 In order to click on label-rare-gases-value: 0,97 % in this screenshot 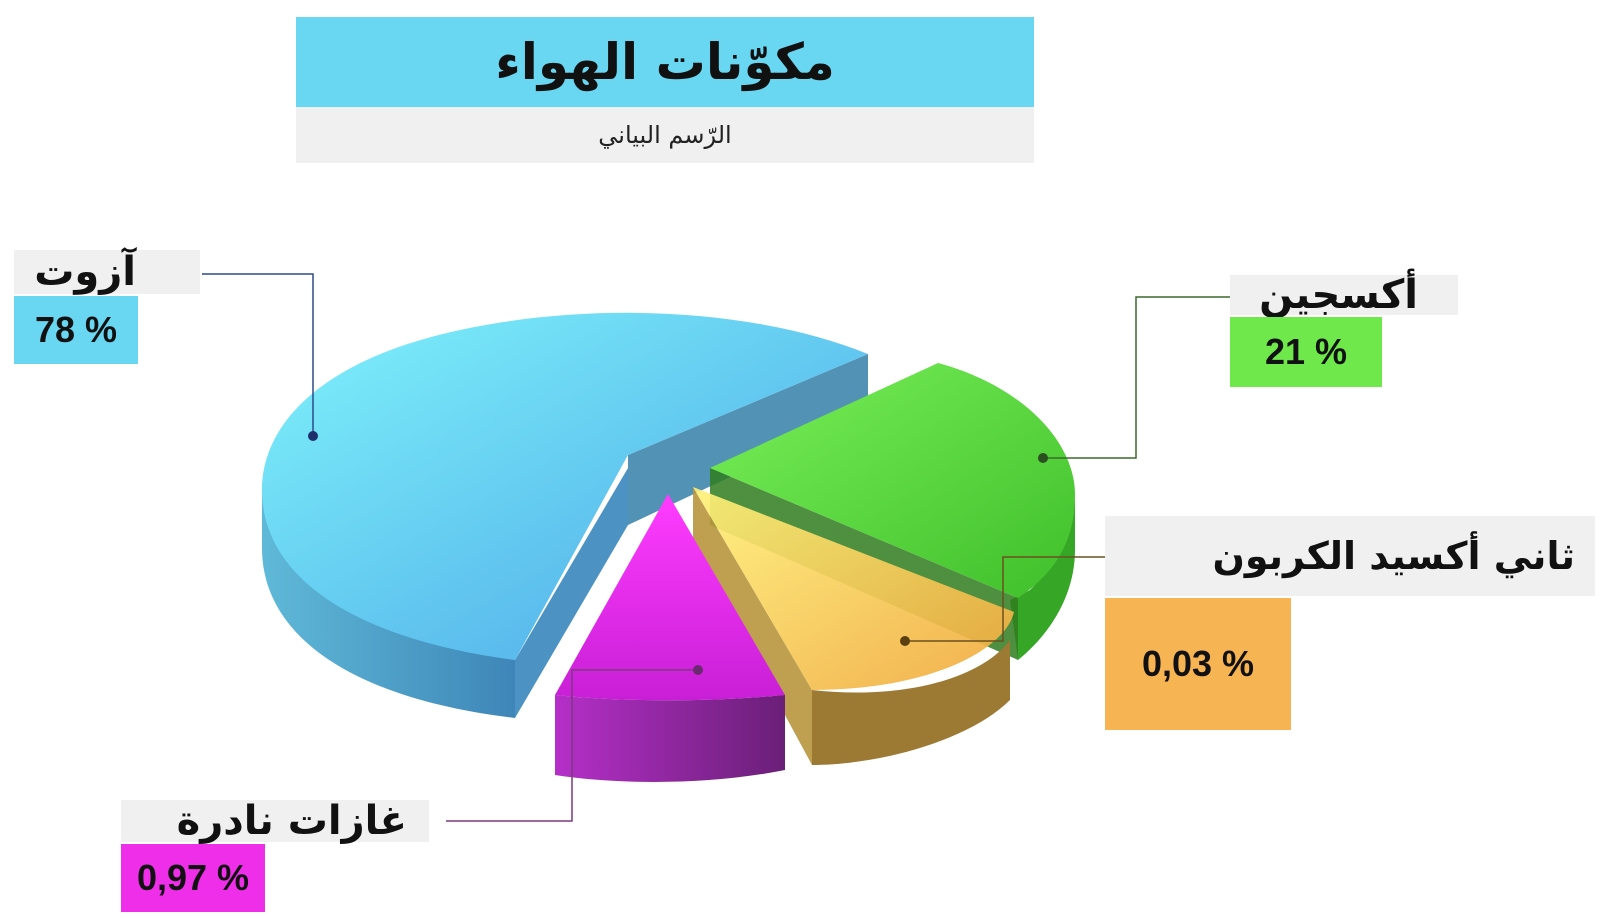, I will do `click(193, 878)`.